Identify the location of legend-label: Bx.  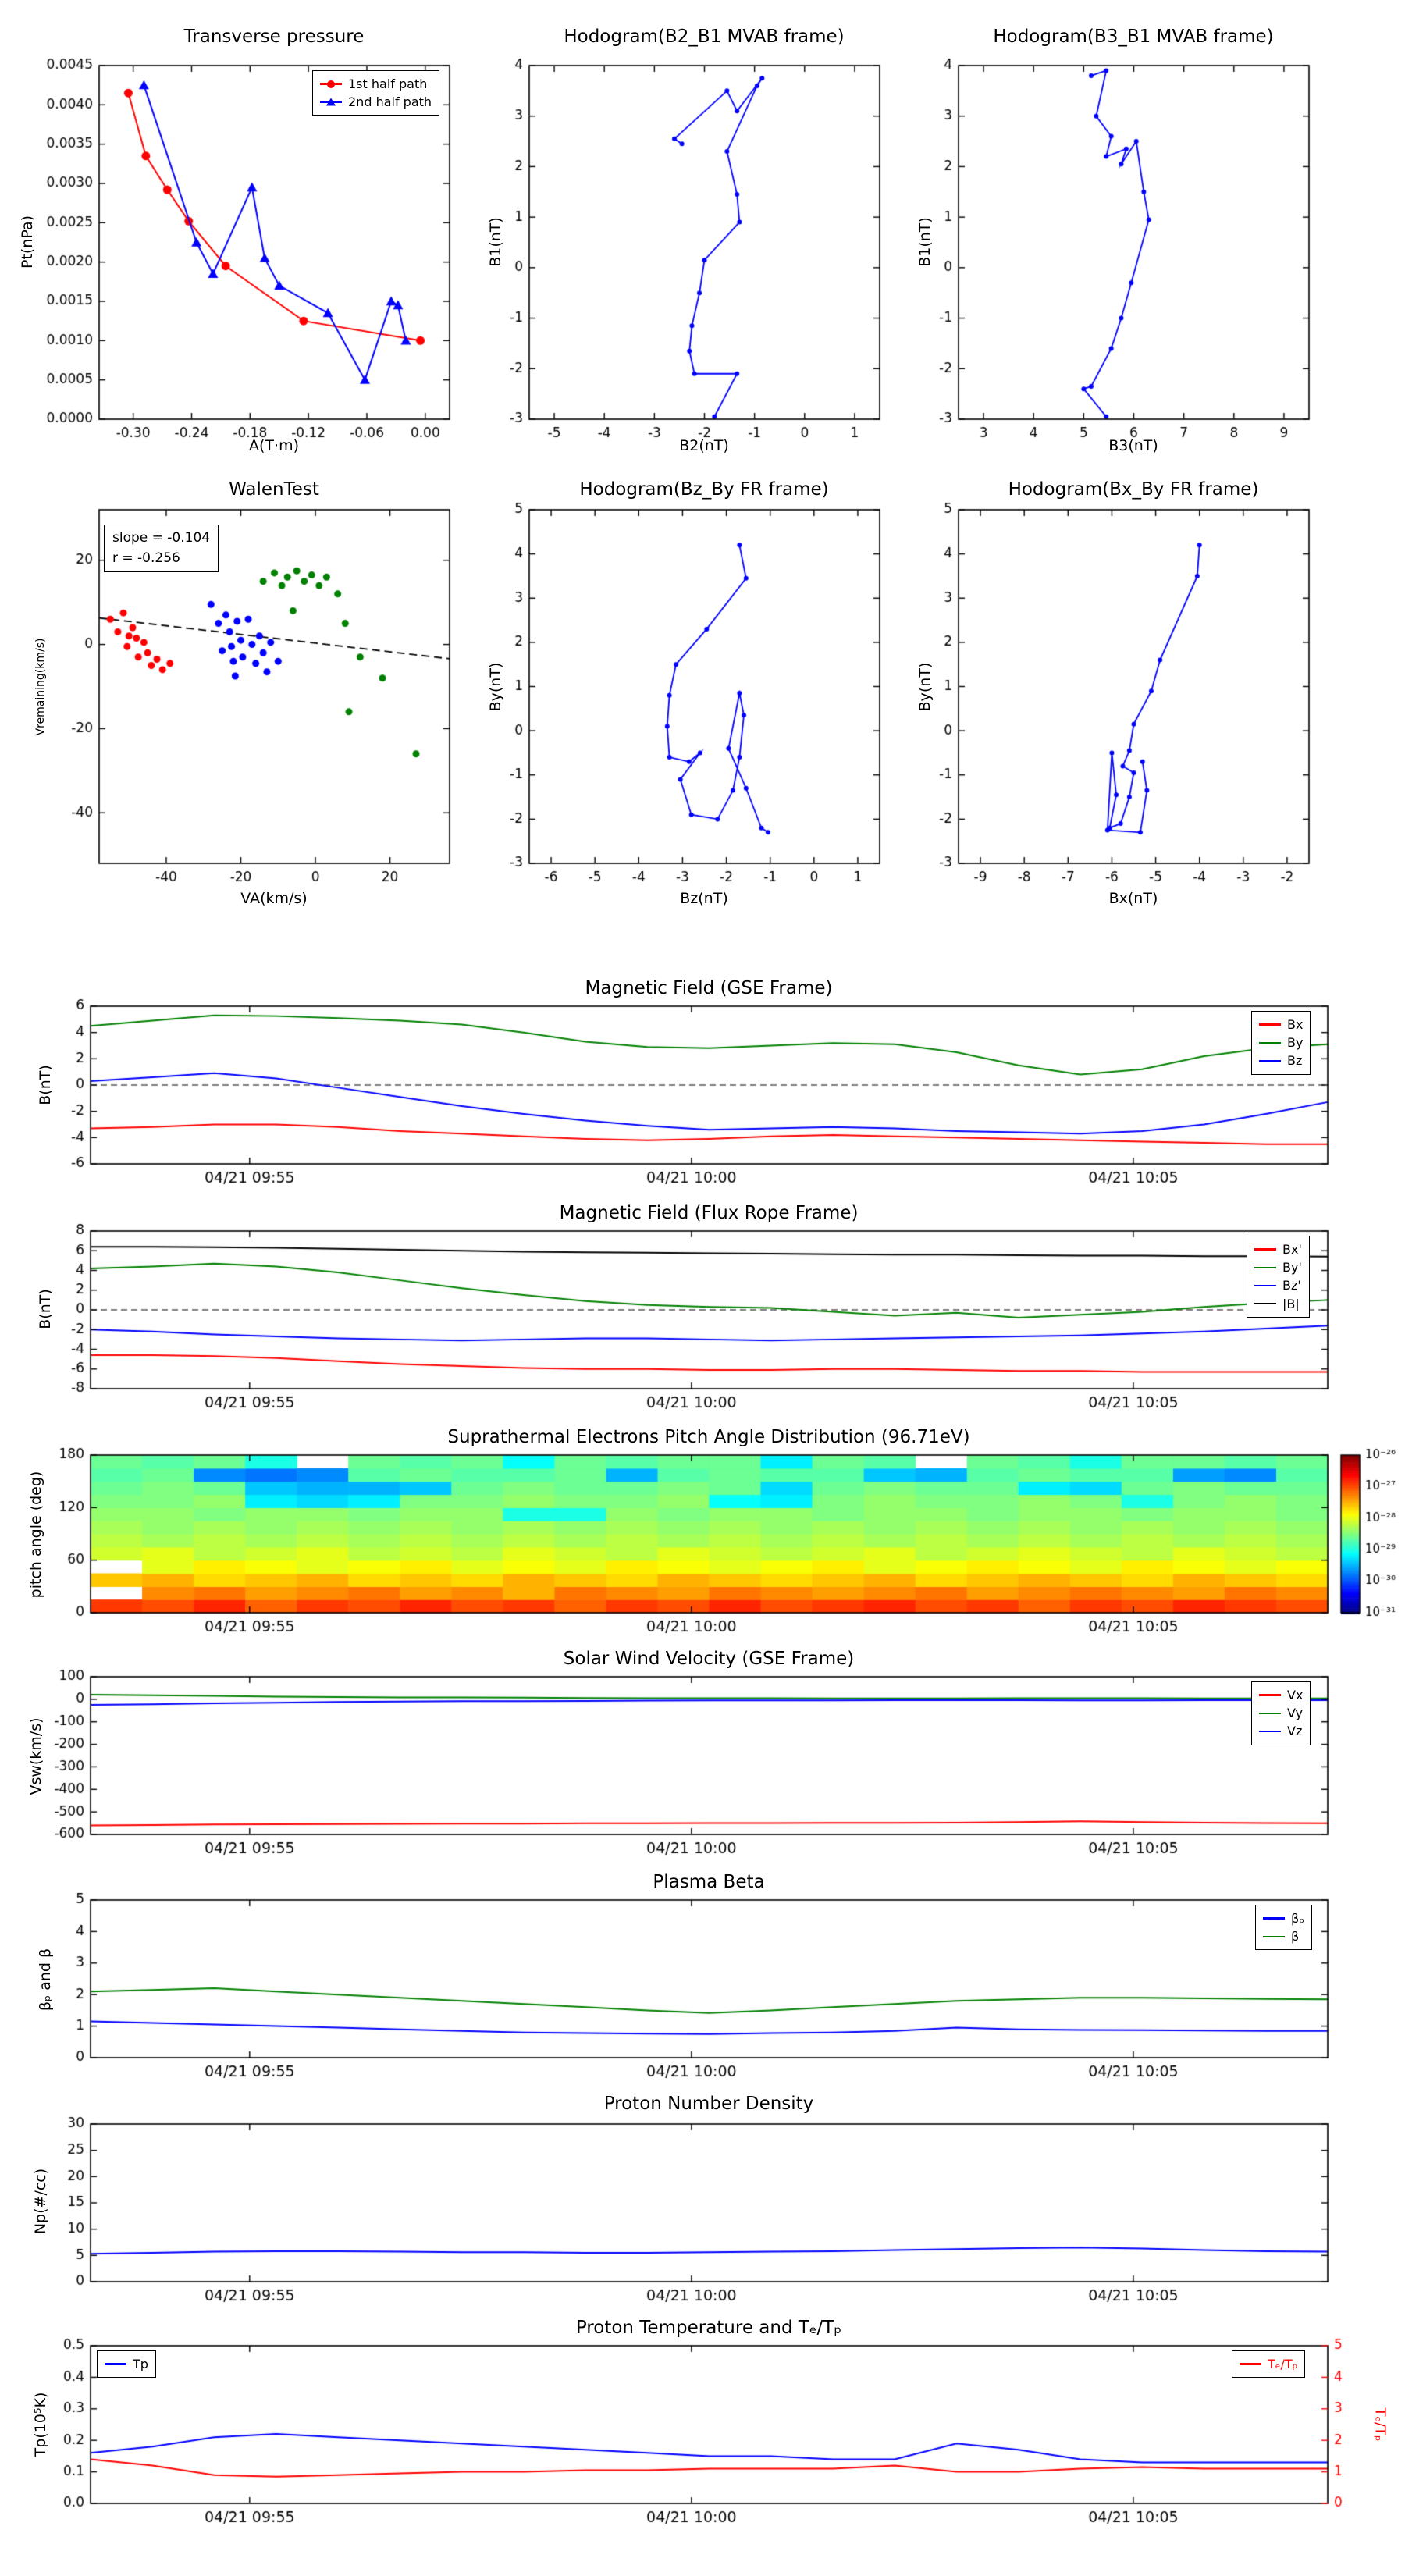
(1295, 1024).